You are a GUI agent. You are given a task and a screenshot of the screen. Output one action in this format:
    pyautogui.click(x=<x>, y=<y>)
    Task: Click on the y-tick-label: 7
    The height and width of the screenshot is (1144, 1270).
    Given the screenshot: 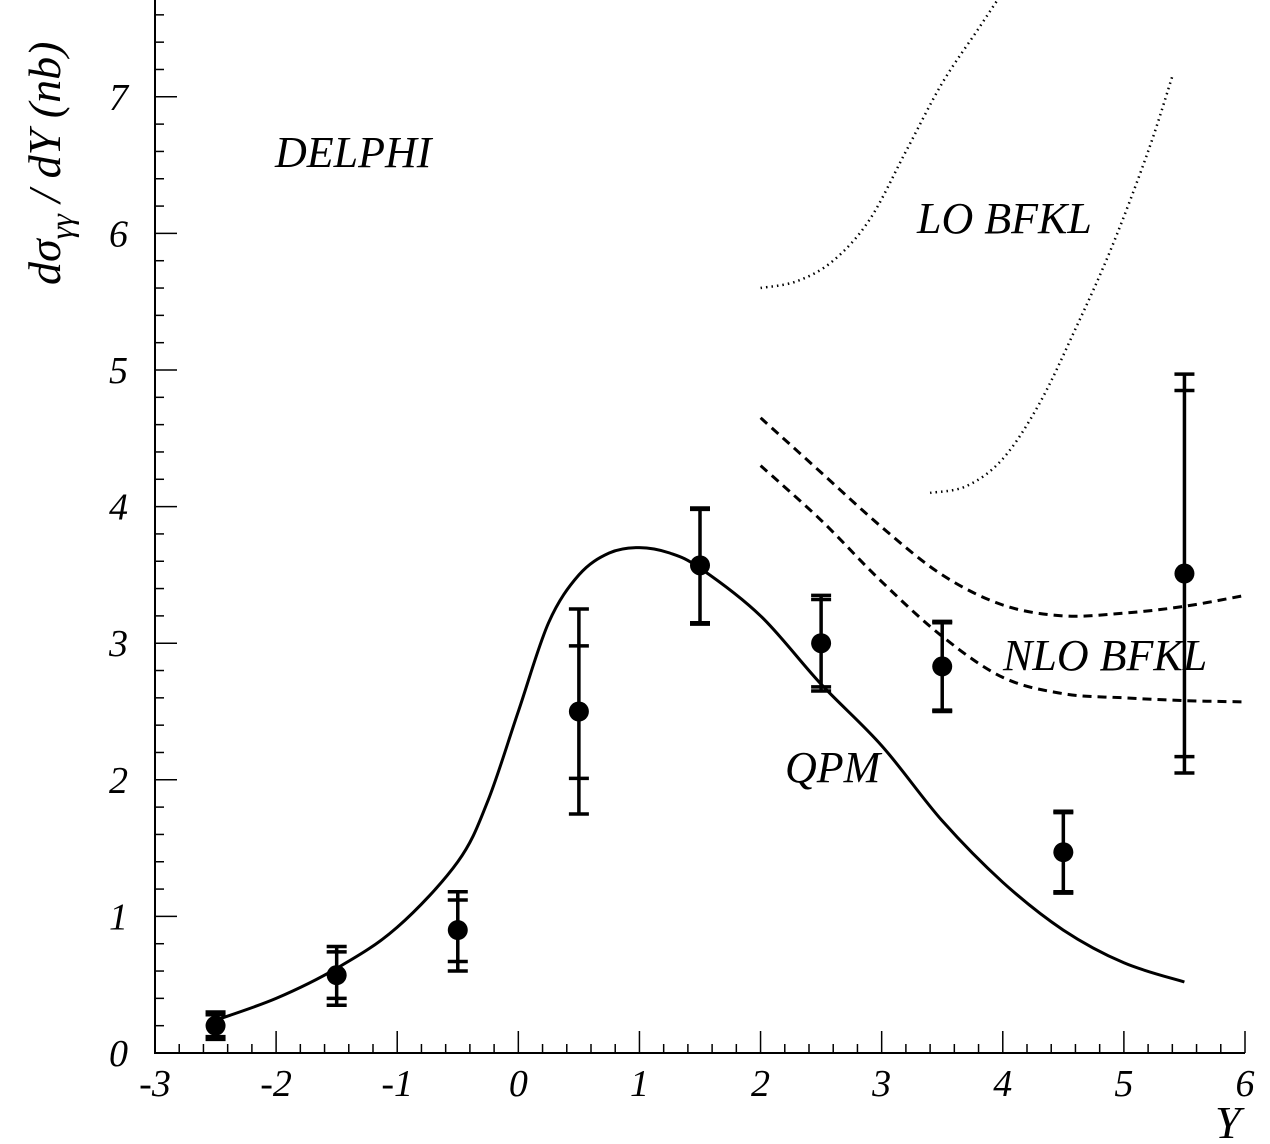 What is the action you would take?
    pyautogui.click(x=119, y=98)
    